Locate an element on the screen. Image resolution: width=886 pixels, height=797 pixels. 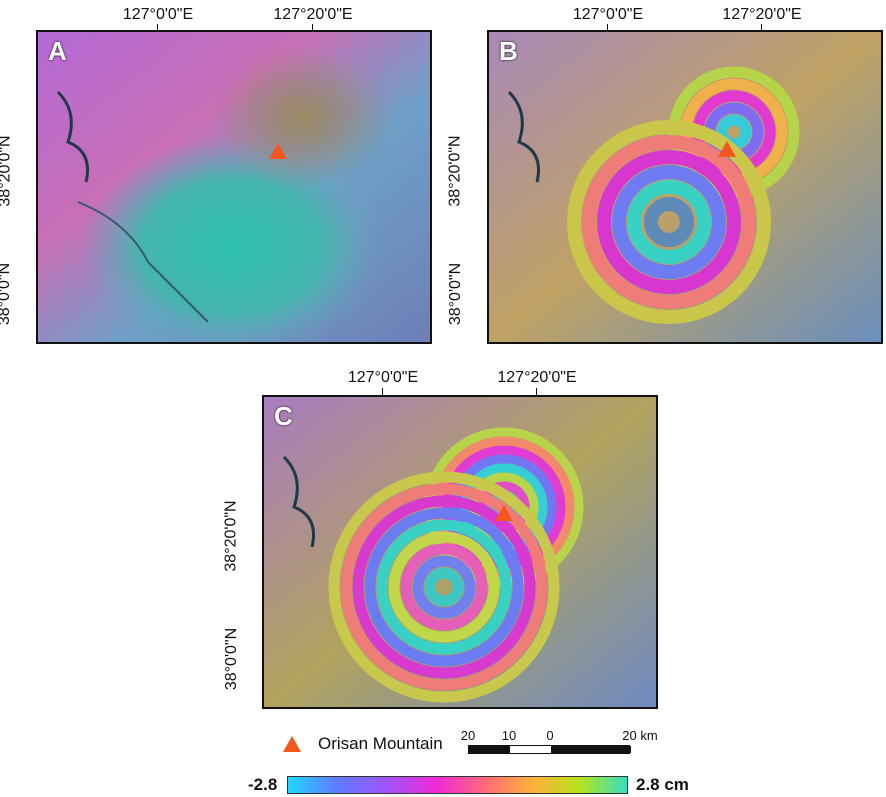
legend-marker-icon is located at coordinates (292, 744).